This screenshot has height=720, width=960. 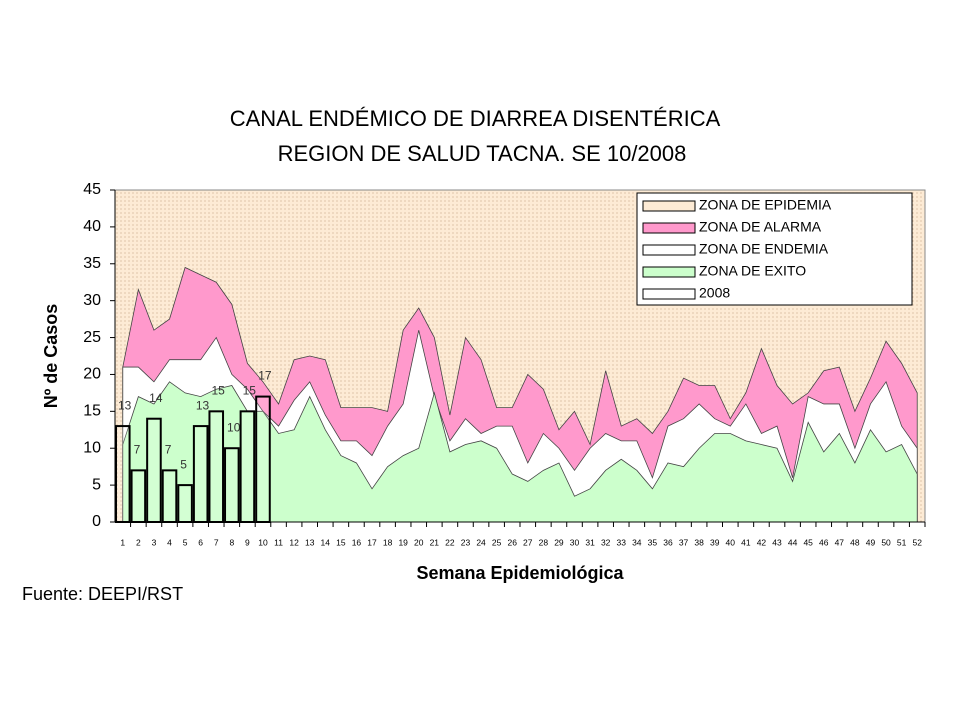 What do you see at coordinates (247, 542) in the screenshot?
I see `x-tick-label: 9` at bounding box center [247, 542].